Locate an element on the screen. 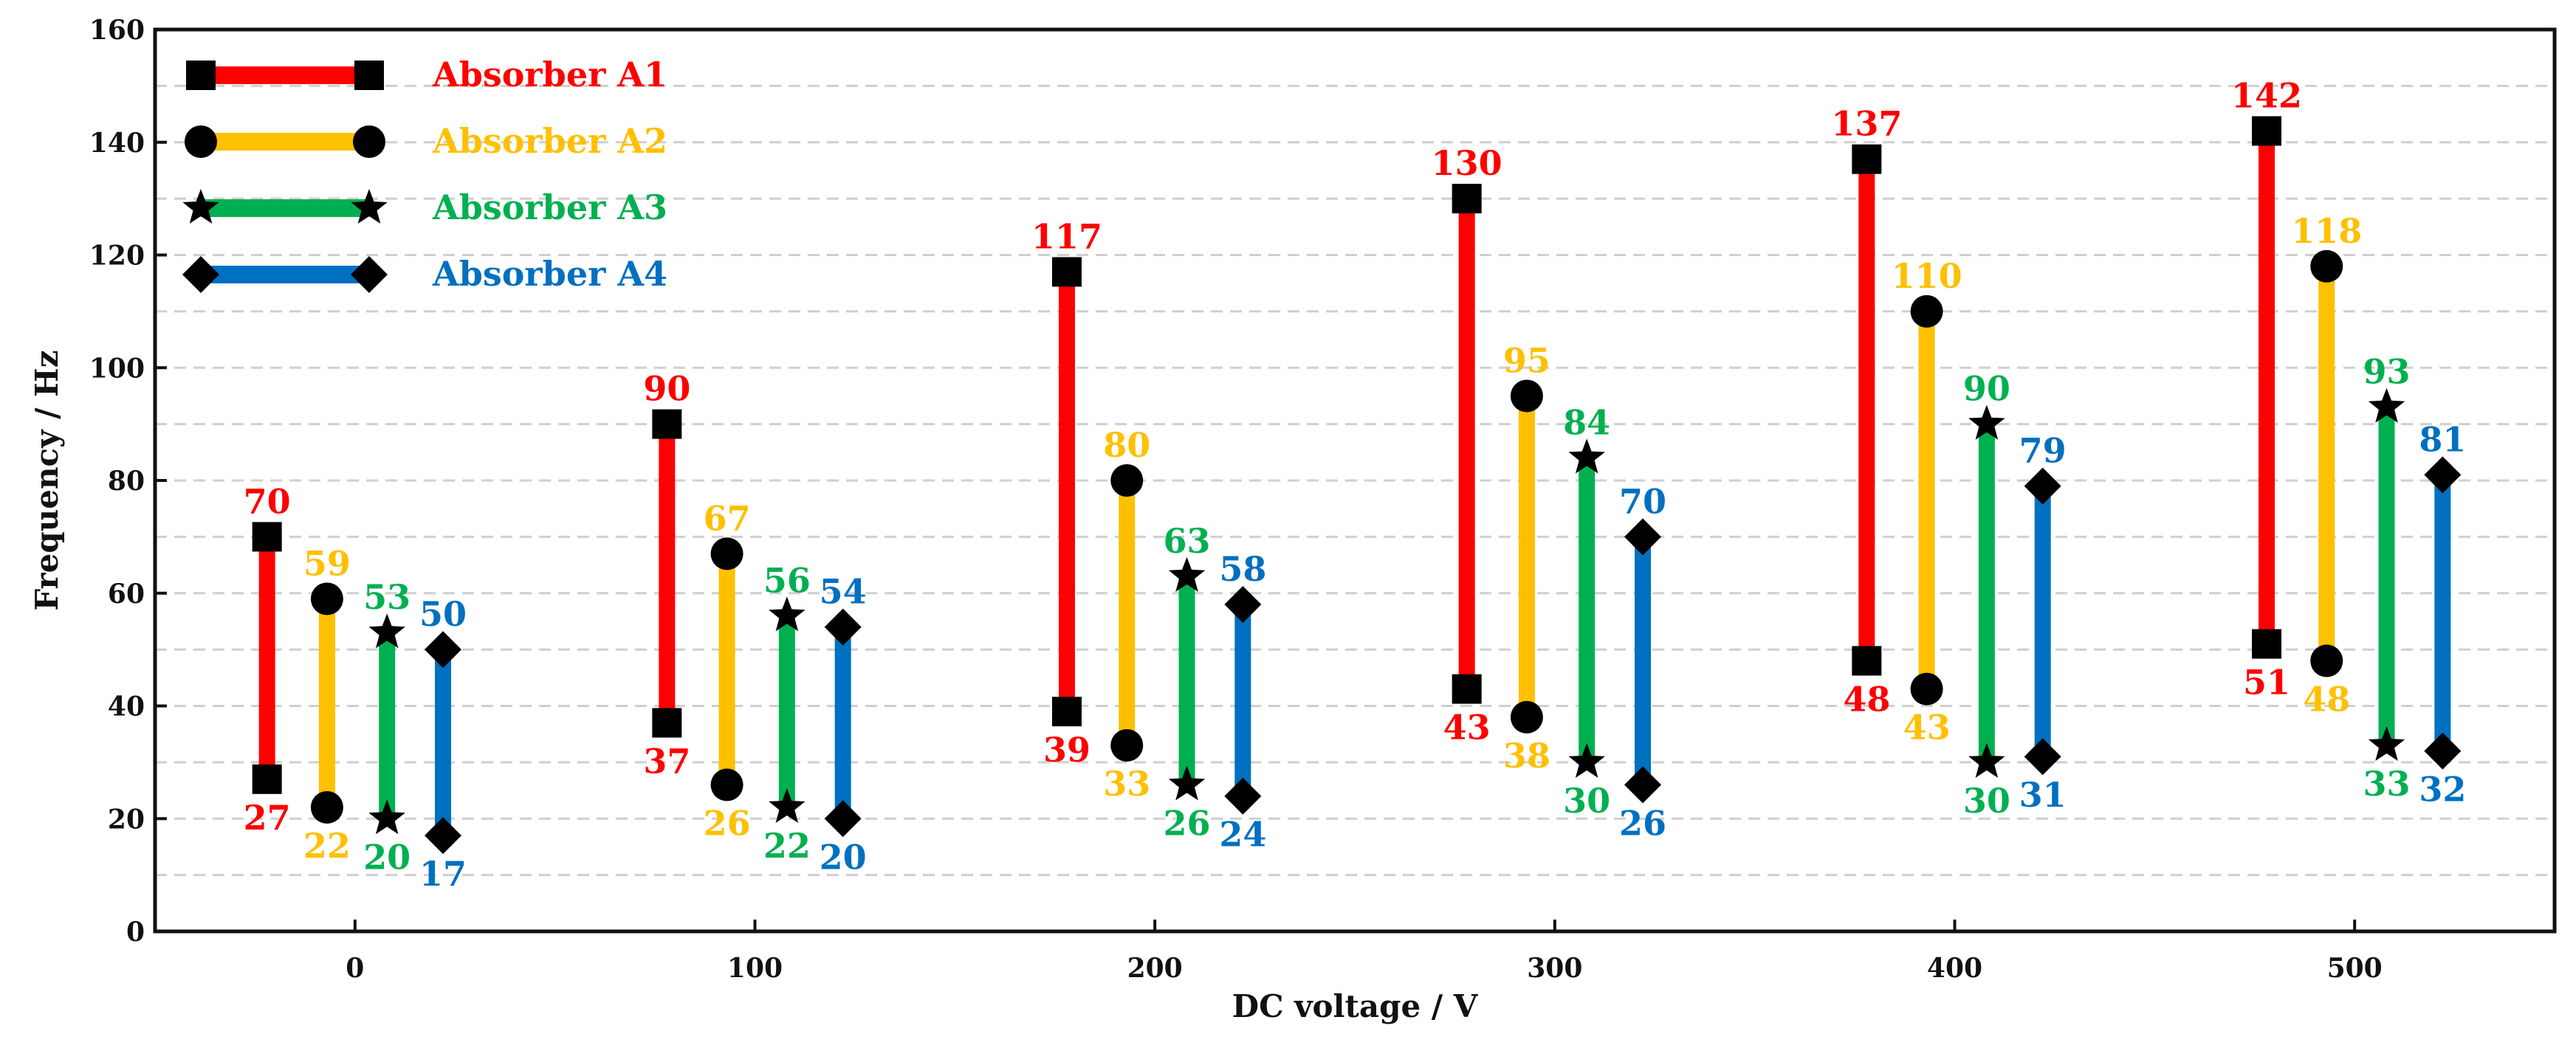 This screenshot has width=2576, height=1048. high-value-label: 93 is located at coordinates (2386, 372).